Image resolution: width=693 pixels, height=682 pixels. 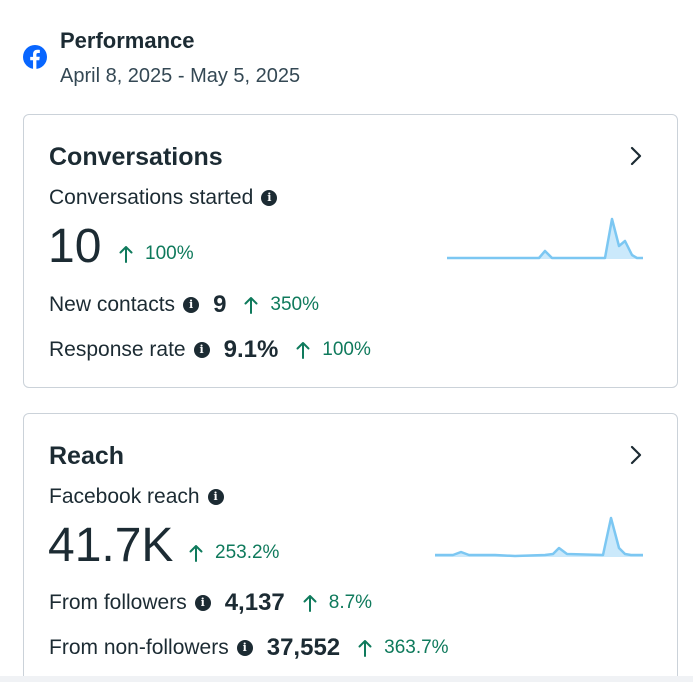 I want to click on change-value: 363.7%, so click(x=416, y=647).